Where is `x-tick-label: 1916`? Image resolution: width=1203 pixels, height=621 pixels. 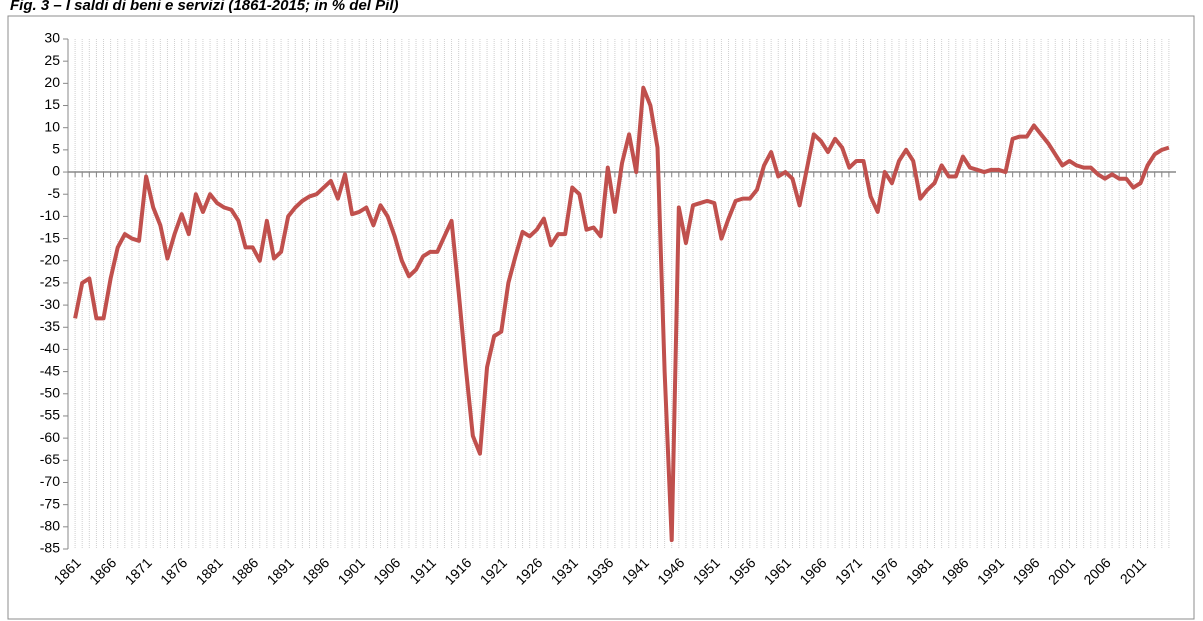 x-tick-label: 1916 is located at coordinates (457, 570).